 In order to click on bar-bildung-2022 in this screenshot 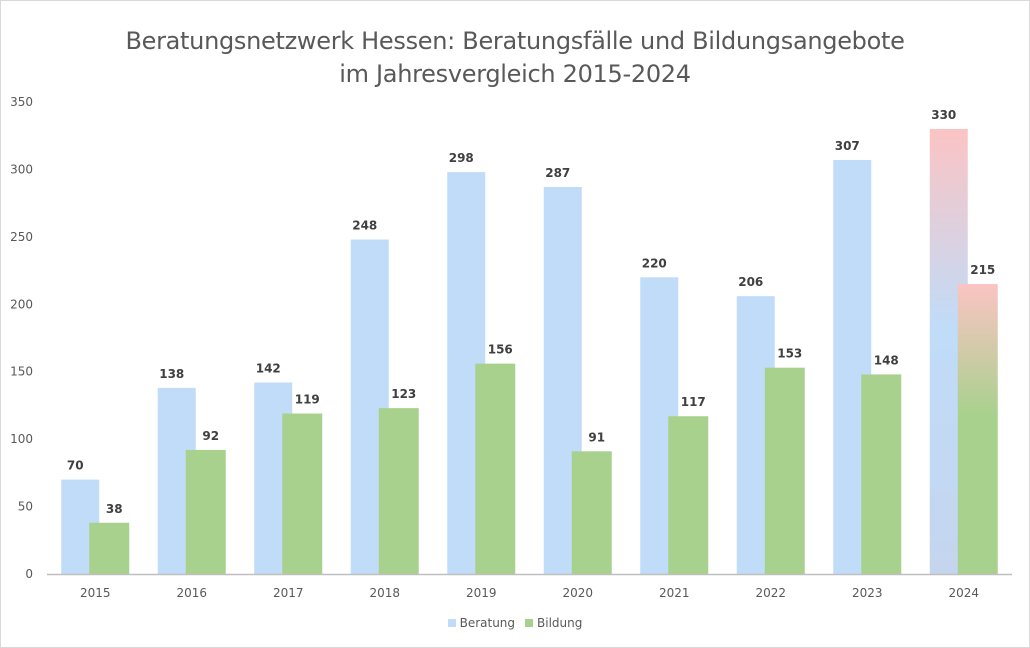, I will do `click(784, 470)`.